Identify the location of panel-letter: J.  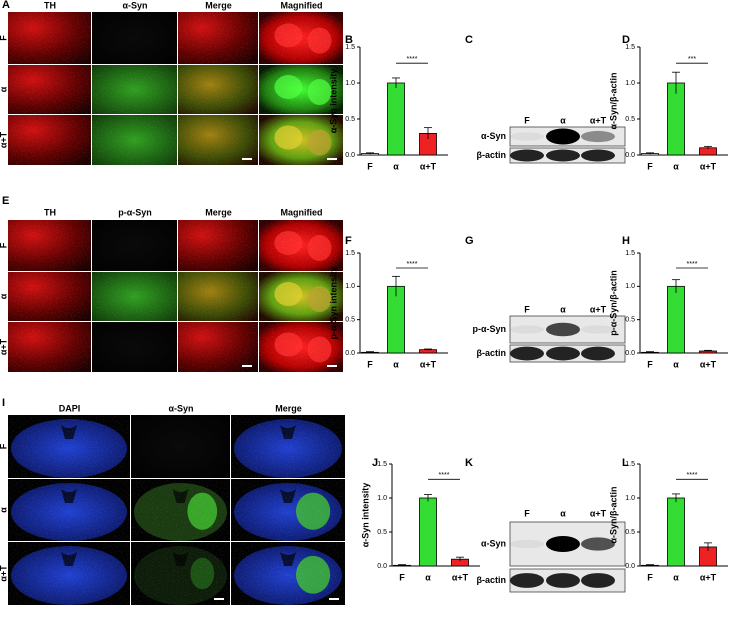
(375, 463).